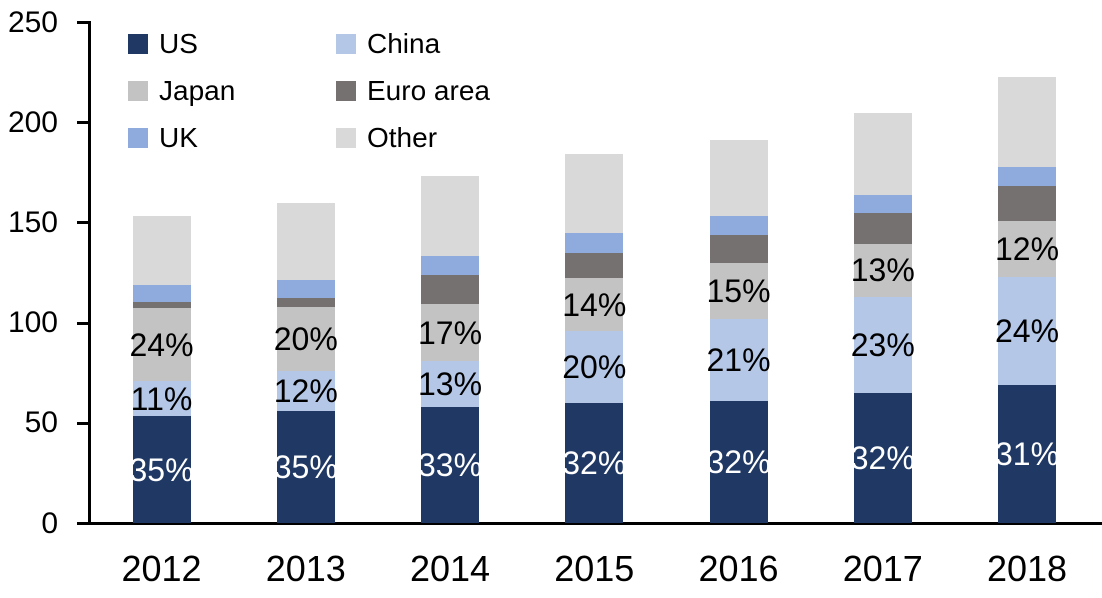 The width and height of the screenshot is (1102, 598). What do you see at coordinates (161, 568) in the screenshot?
I see `x-axis-label: 2012` at bounding box center [161, 568].